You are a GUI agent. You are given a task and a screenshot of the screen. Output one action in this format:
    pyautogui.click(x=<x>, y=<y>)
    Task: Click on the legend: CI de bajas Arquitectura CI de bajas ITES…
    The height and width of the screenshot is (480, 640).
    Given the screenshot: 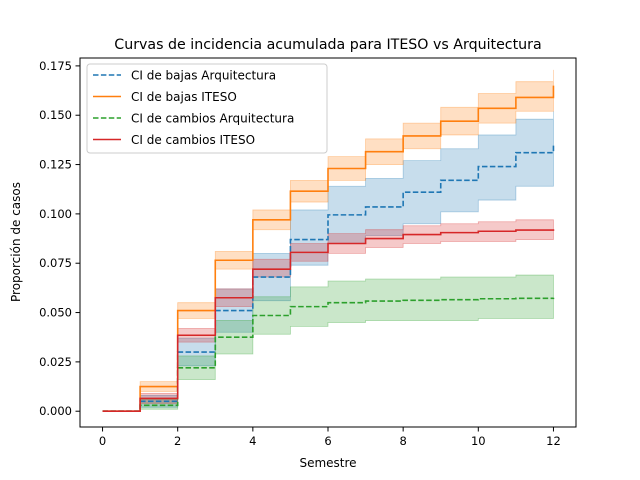 What is the action you would take?
    pyautogui.click(x=207, y=108)
    